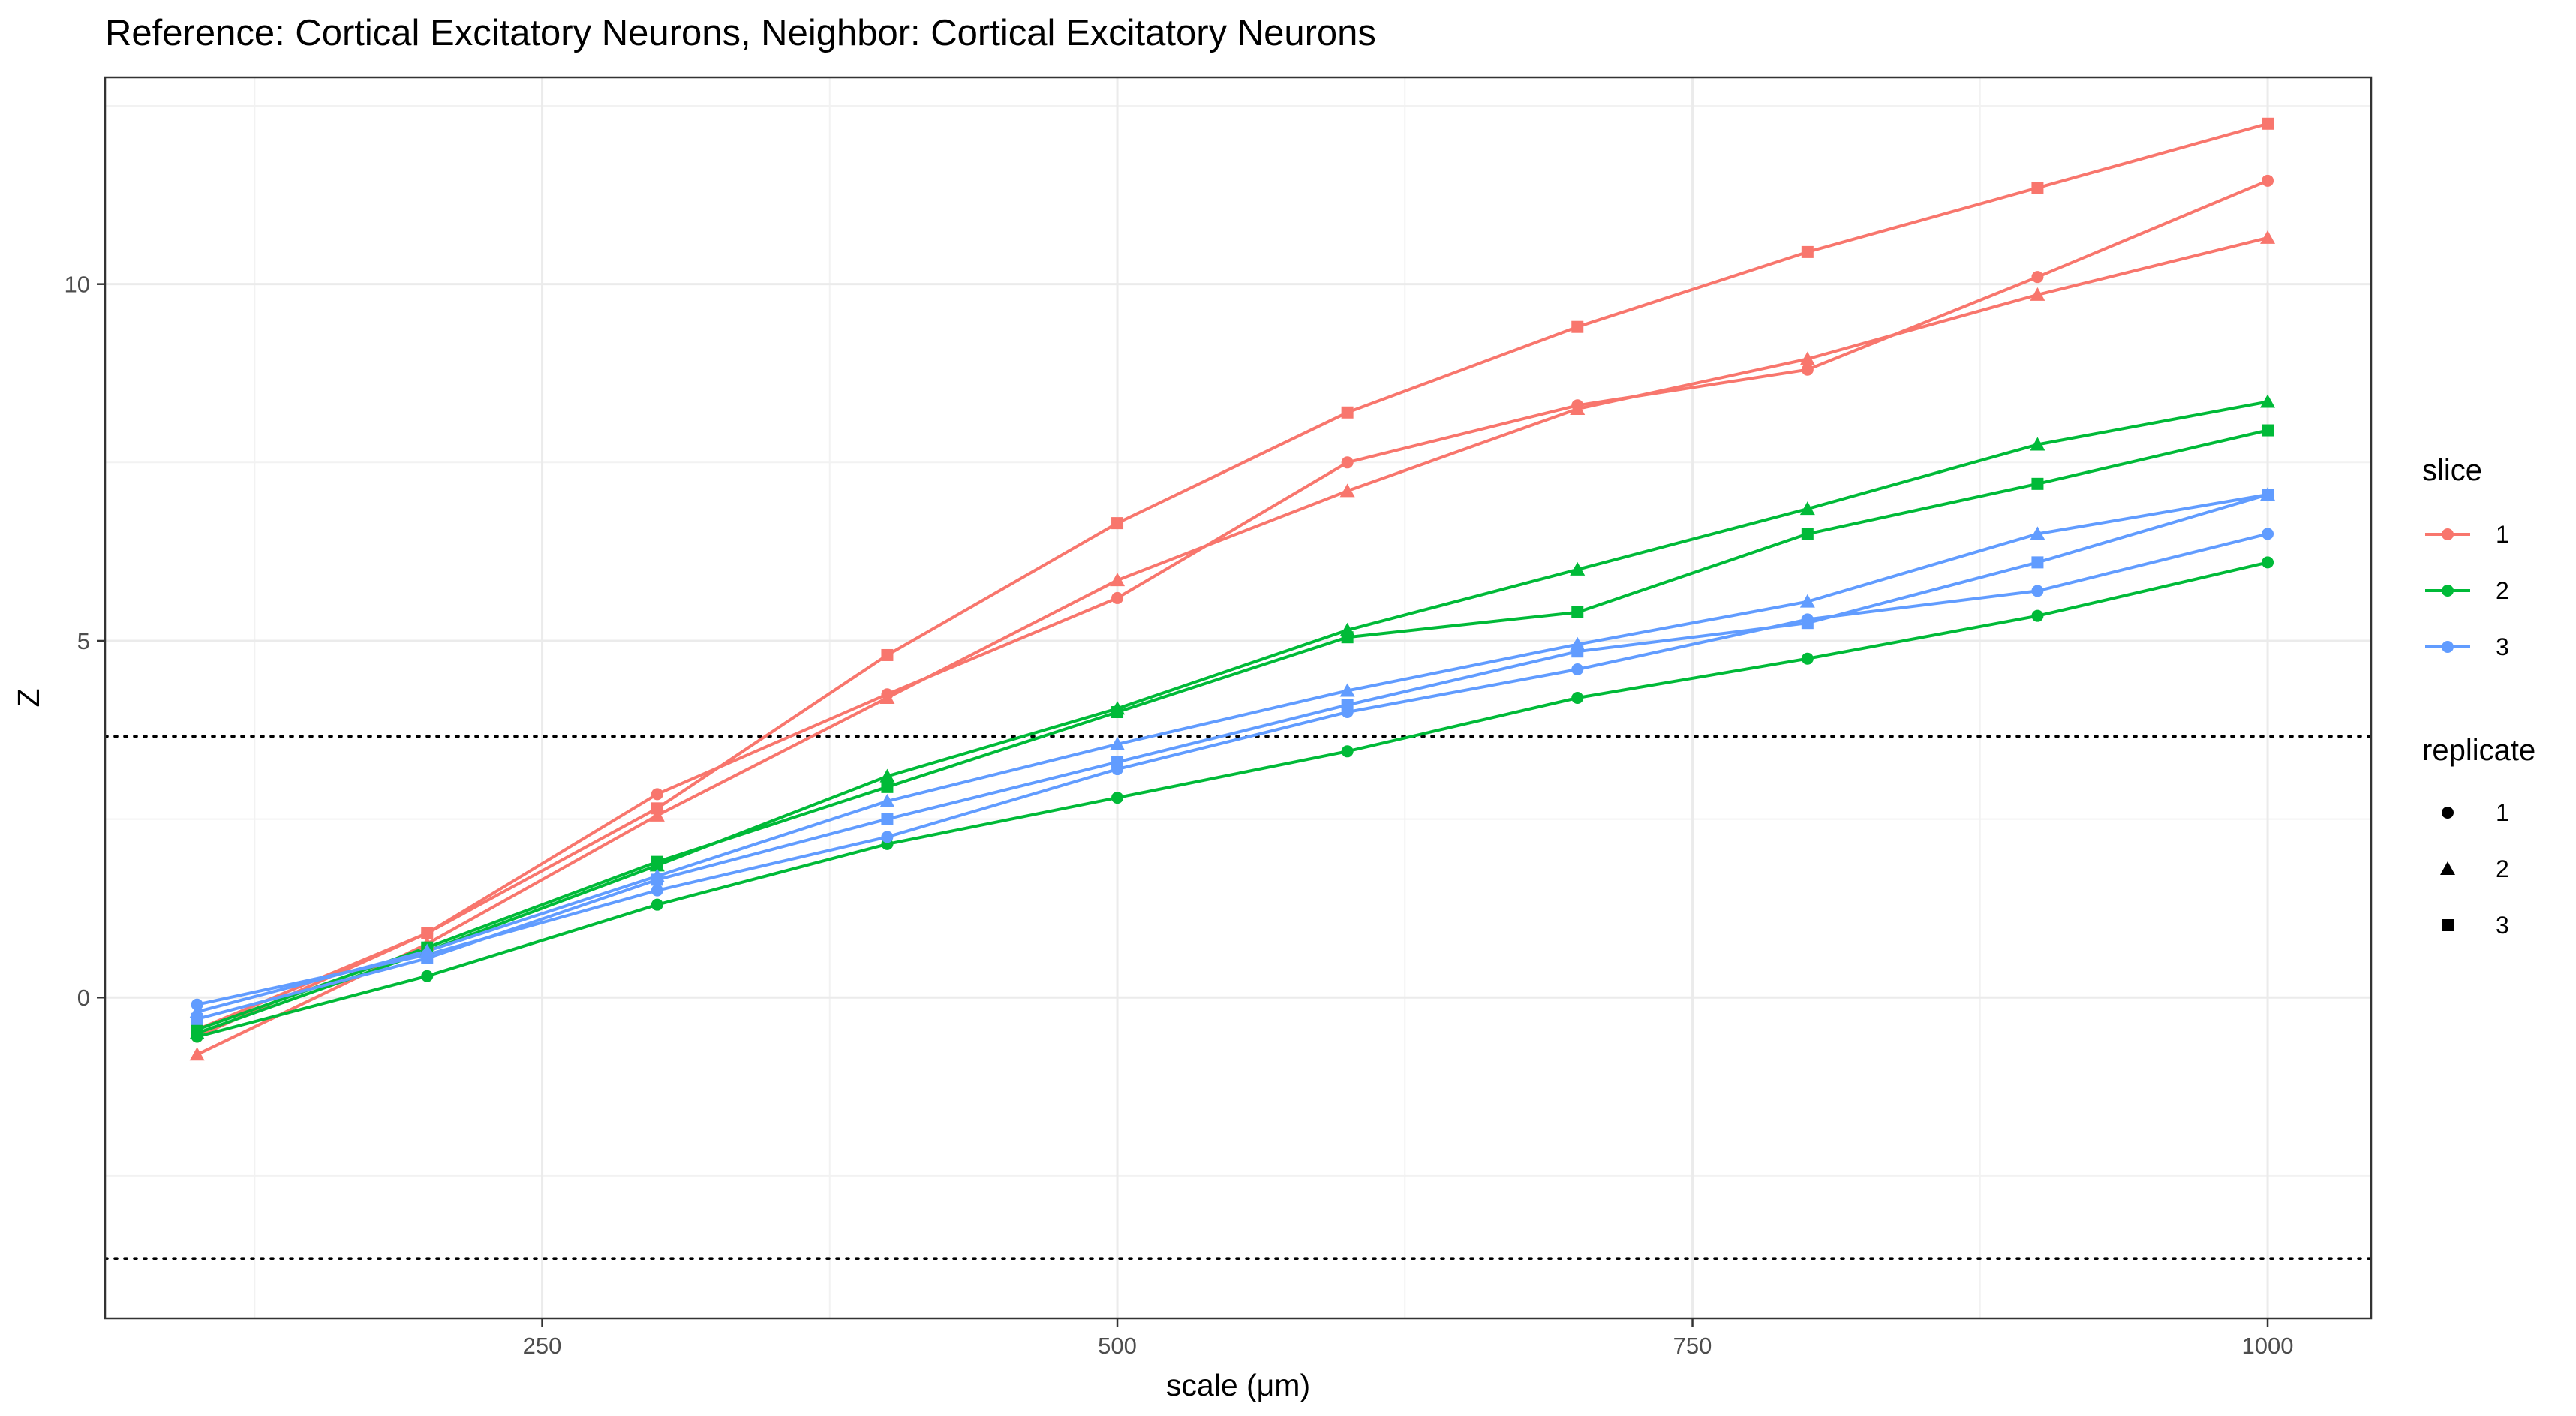 This screenshot has height=1416, width=2576. I want to click on legend-replicate-label: 2, so click(2502, 868).